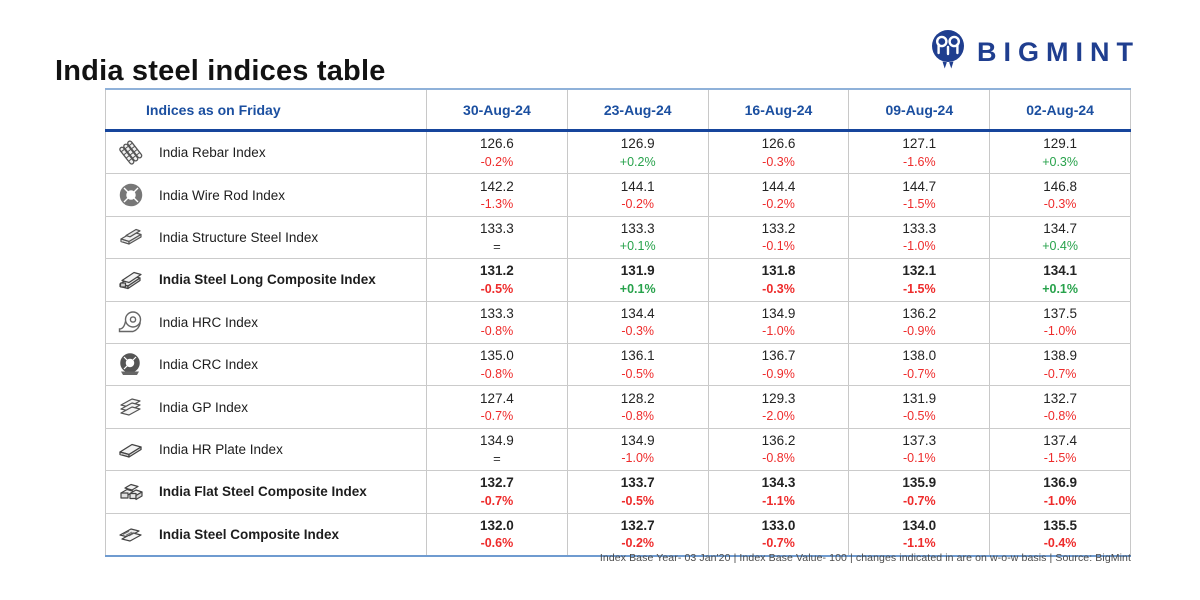 The height and width of the screenshot is (600, 1200). I want to click on value-cell: 138.9 -0.7%, so click(1060, 364).